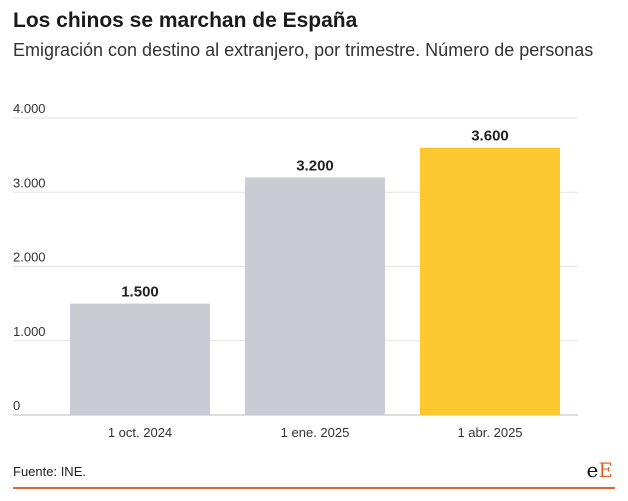 This screenshot has height=501, width=628. Describe the element at coordinates (29, 108) in the screenshot. I see `y-tick-label: 4.000` at that location.